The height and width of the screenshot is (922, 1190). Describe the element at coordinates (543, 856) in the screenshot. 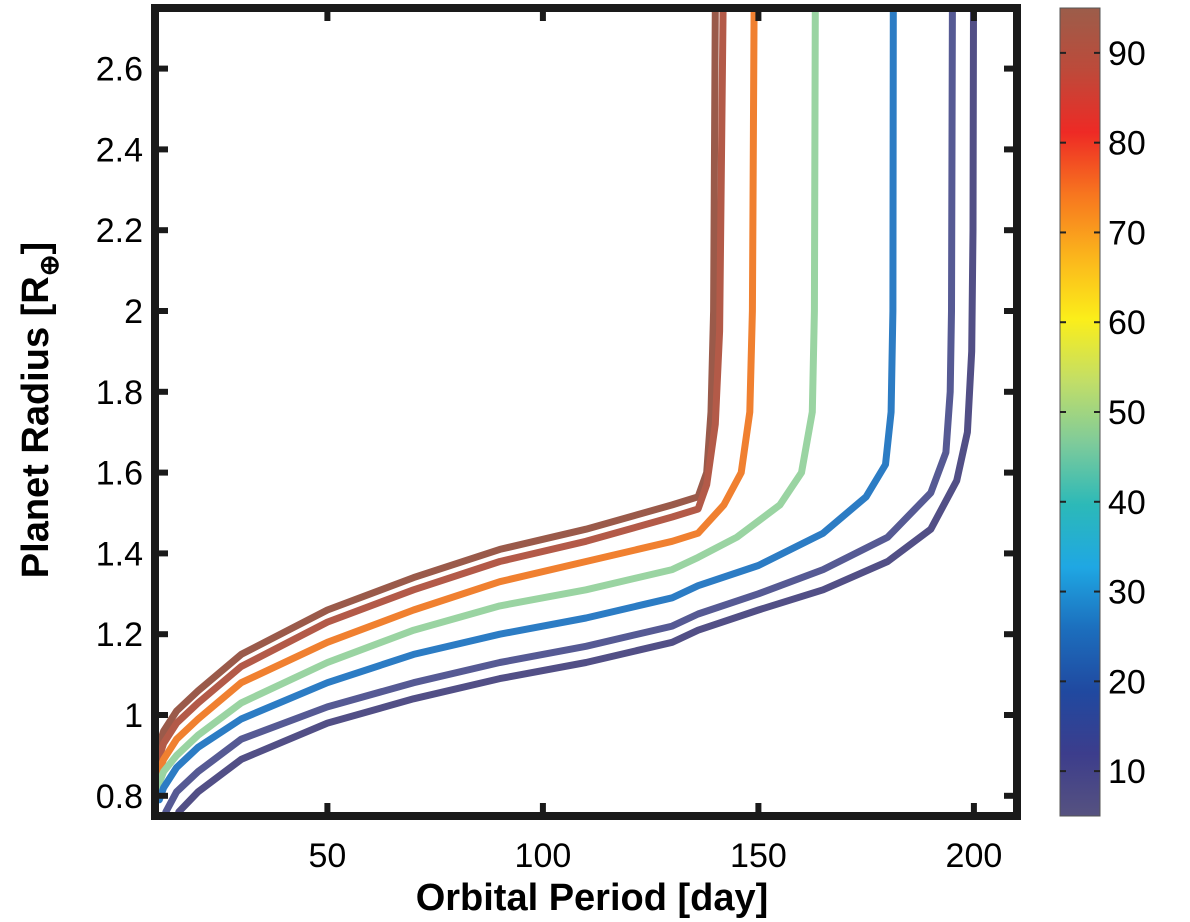

I see `x-tick-label: 100` at that location.